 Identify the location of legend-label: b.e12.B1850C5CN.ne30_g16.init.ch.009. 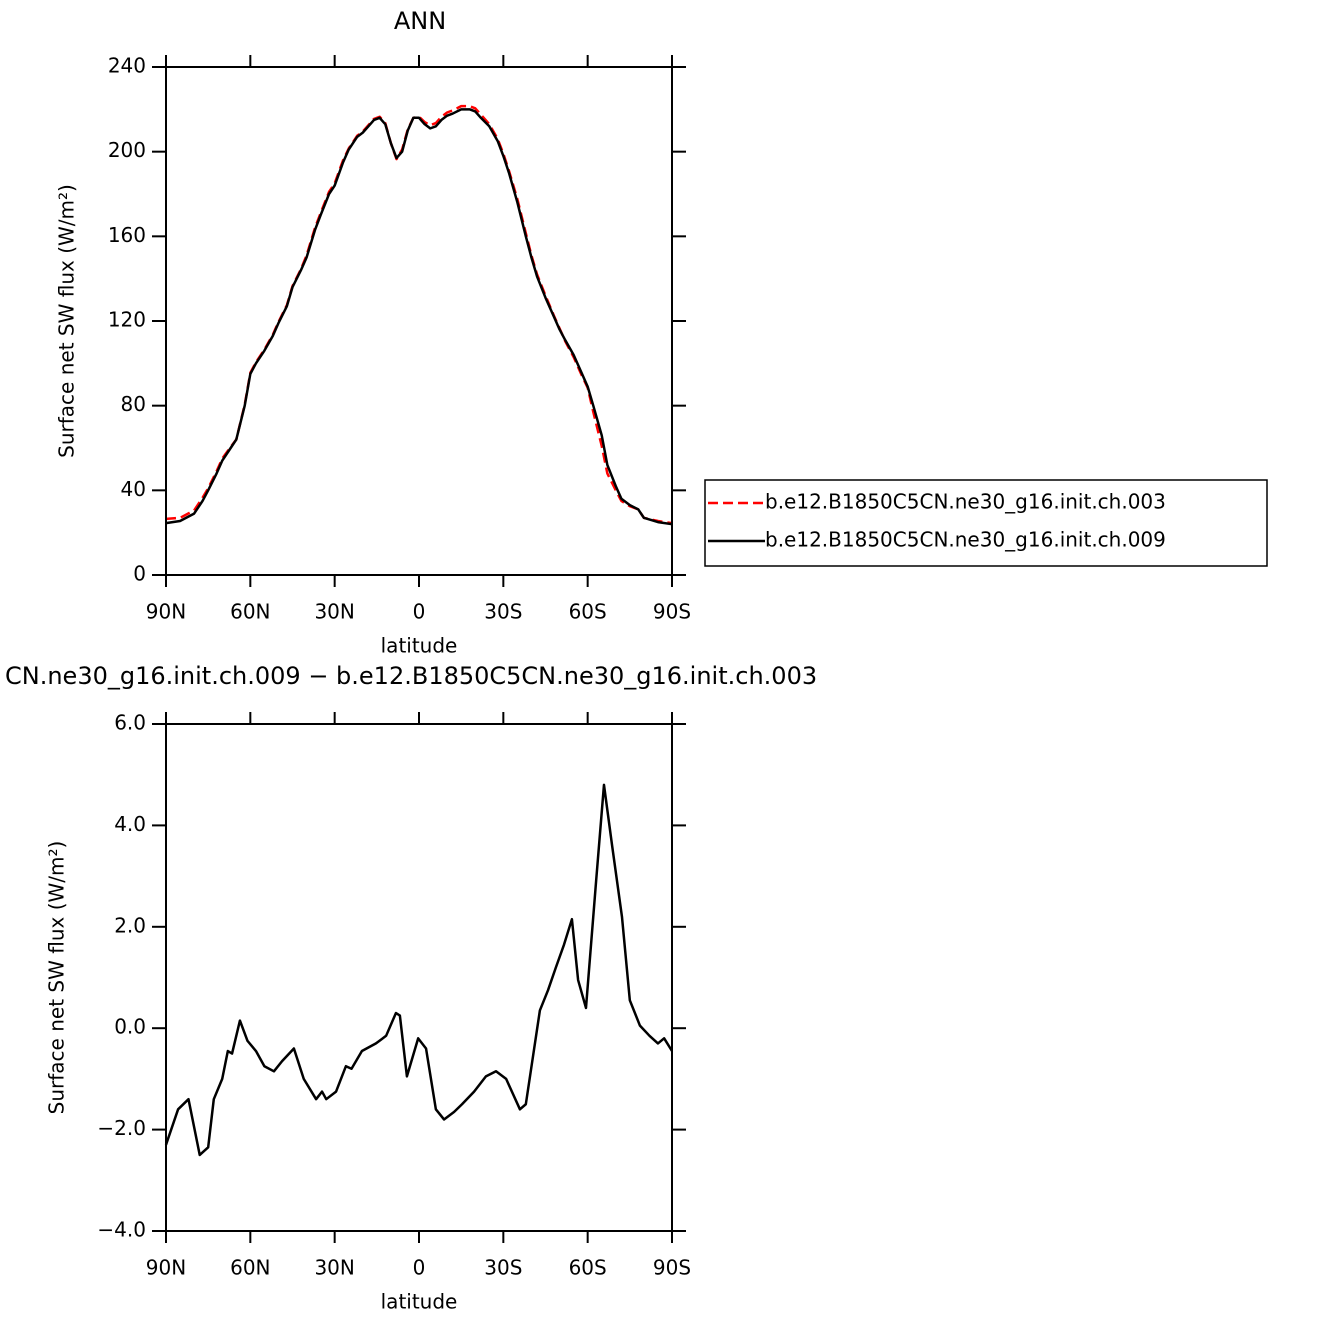
(965, 540).